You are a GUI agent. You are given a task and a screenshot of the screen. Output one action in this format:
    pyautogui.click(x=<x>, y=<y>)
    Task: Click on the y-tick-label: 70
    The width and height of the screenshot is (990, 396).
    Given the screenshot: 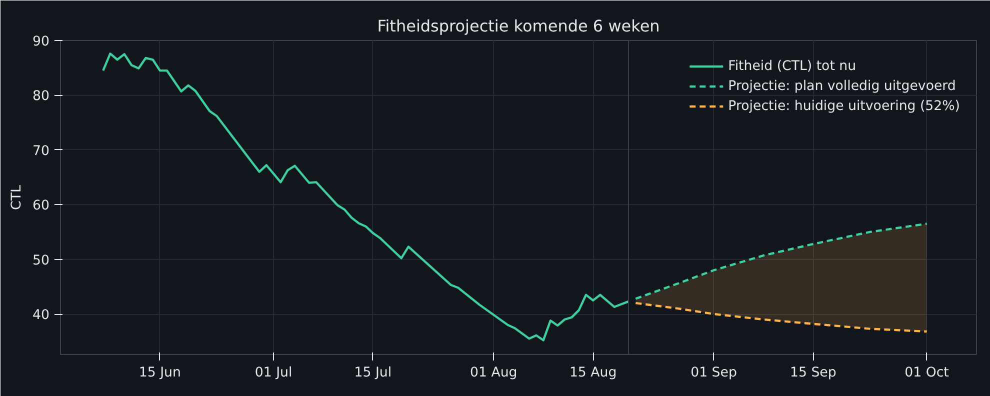 What is the action you would take?
    pyautogui.click(x=41, y=151)
    